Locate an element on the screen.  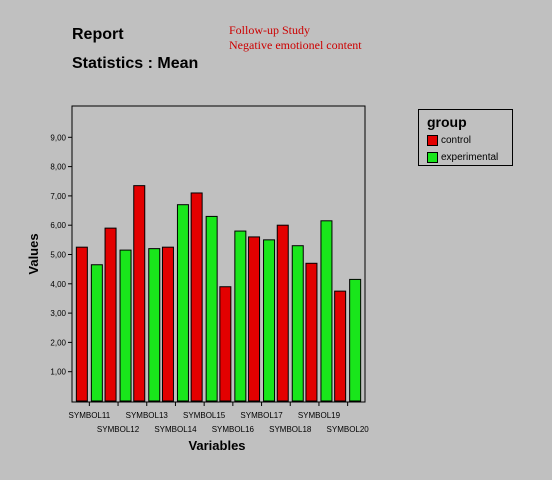
legend-title: group is located at coordinates (447, 122).